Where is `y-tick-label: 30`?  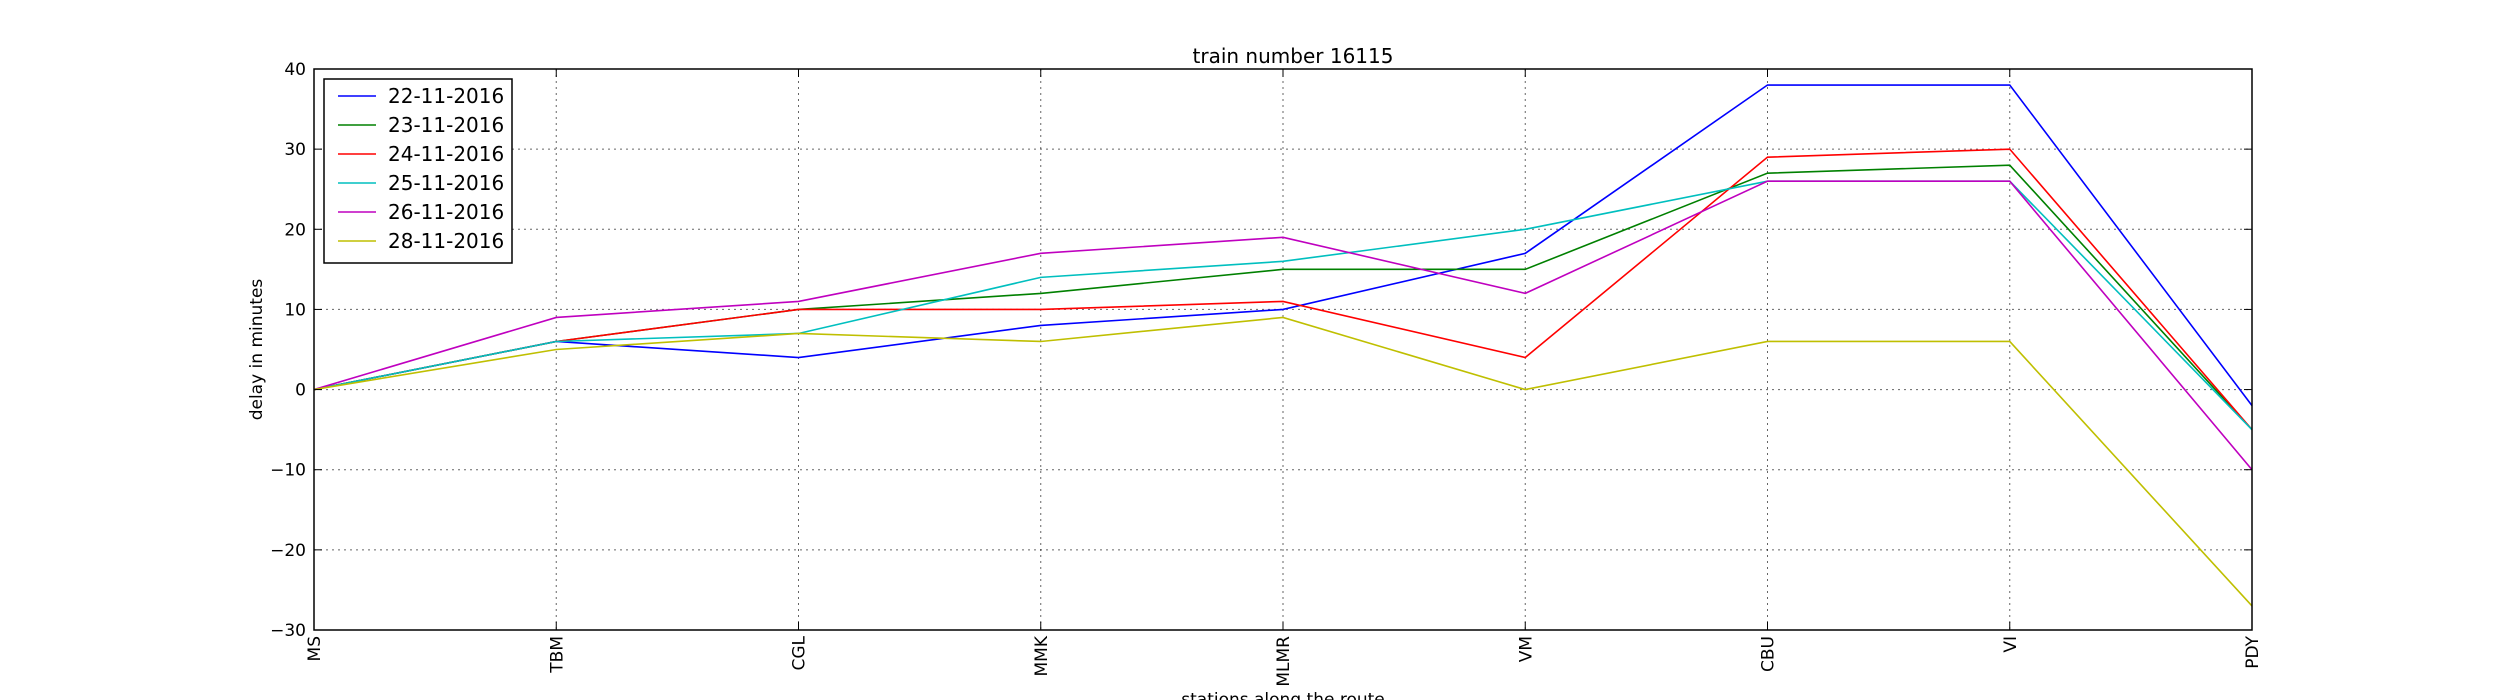 y-tick-label: 30 is located at coordinates (295, 150).